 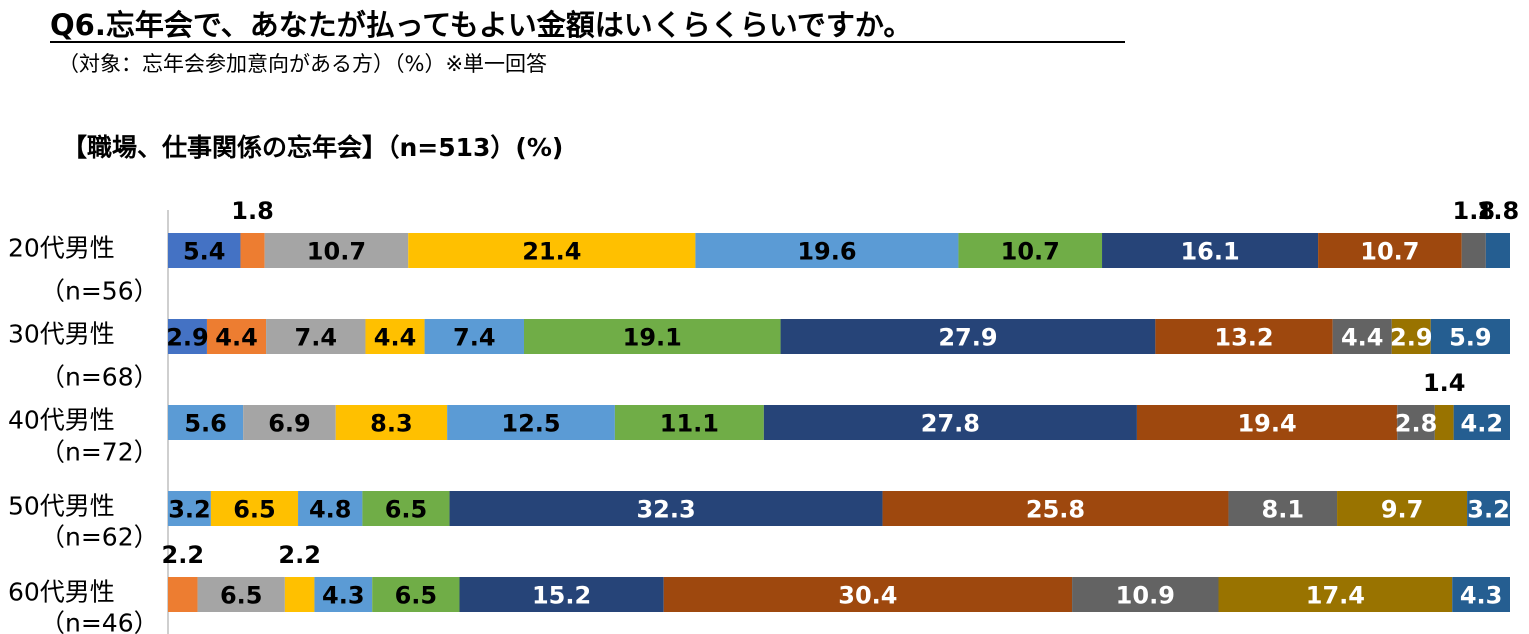 I want to click on data-label: 19.4, so click(x=1266, y=424).